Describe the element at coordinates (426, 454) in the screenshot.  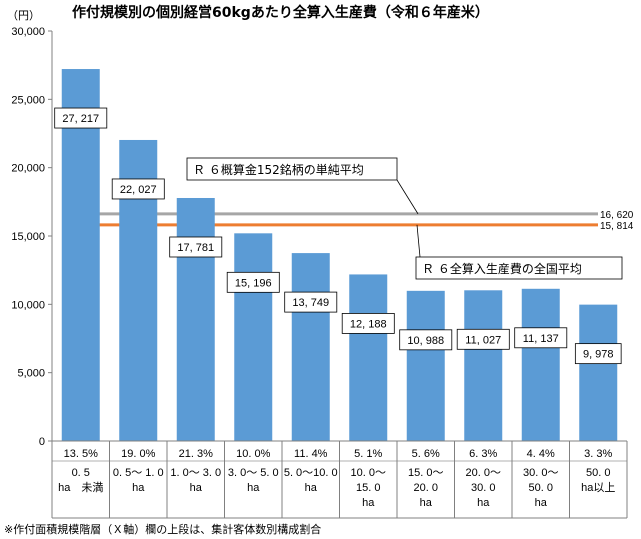
I see `category-share: 5. 6%` at that location.